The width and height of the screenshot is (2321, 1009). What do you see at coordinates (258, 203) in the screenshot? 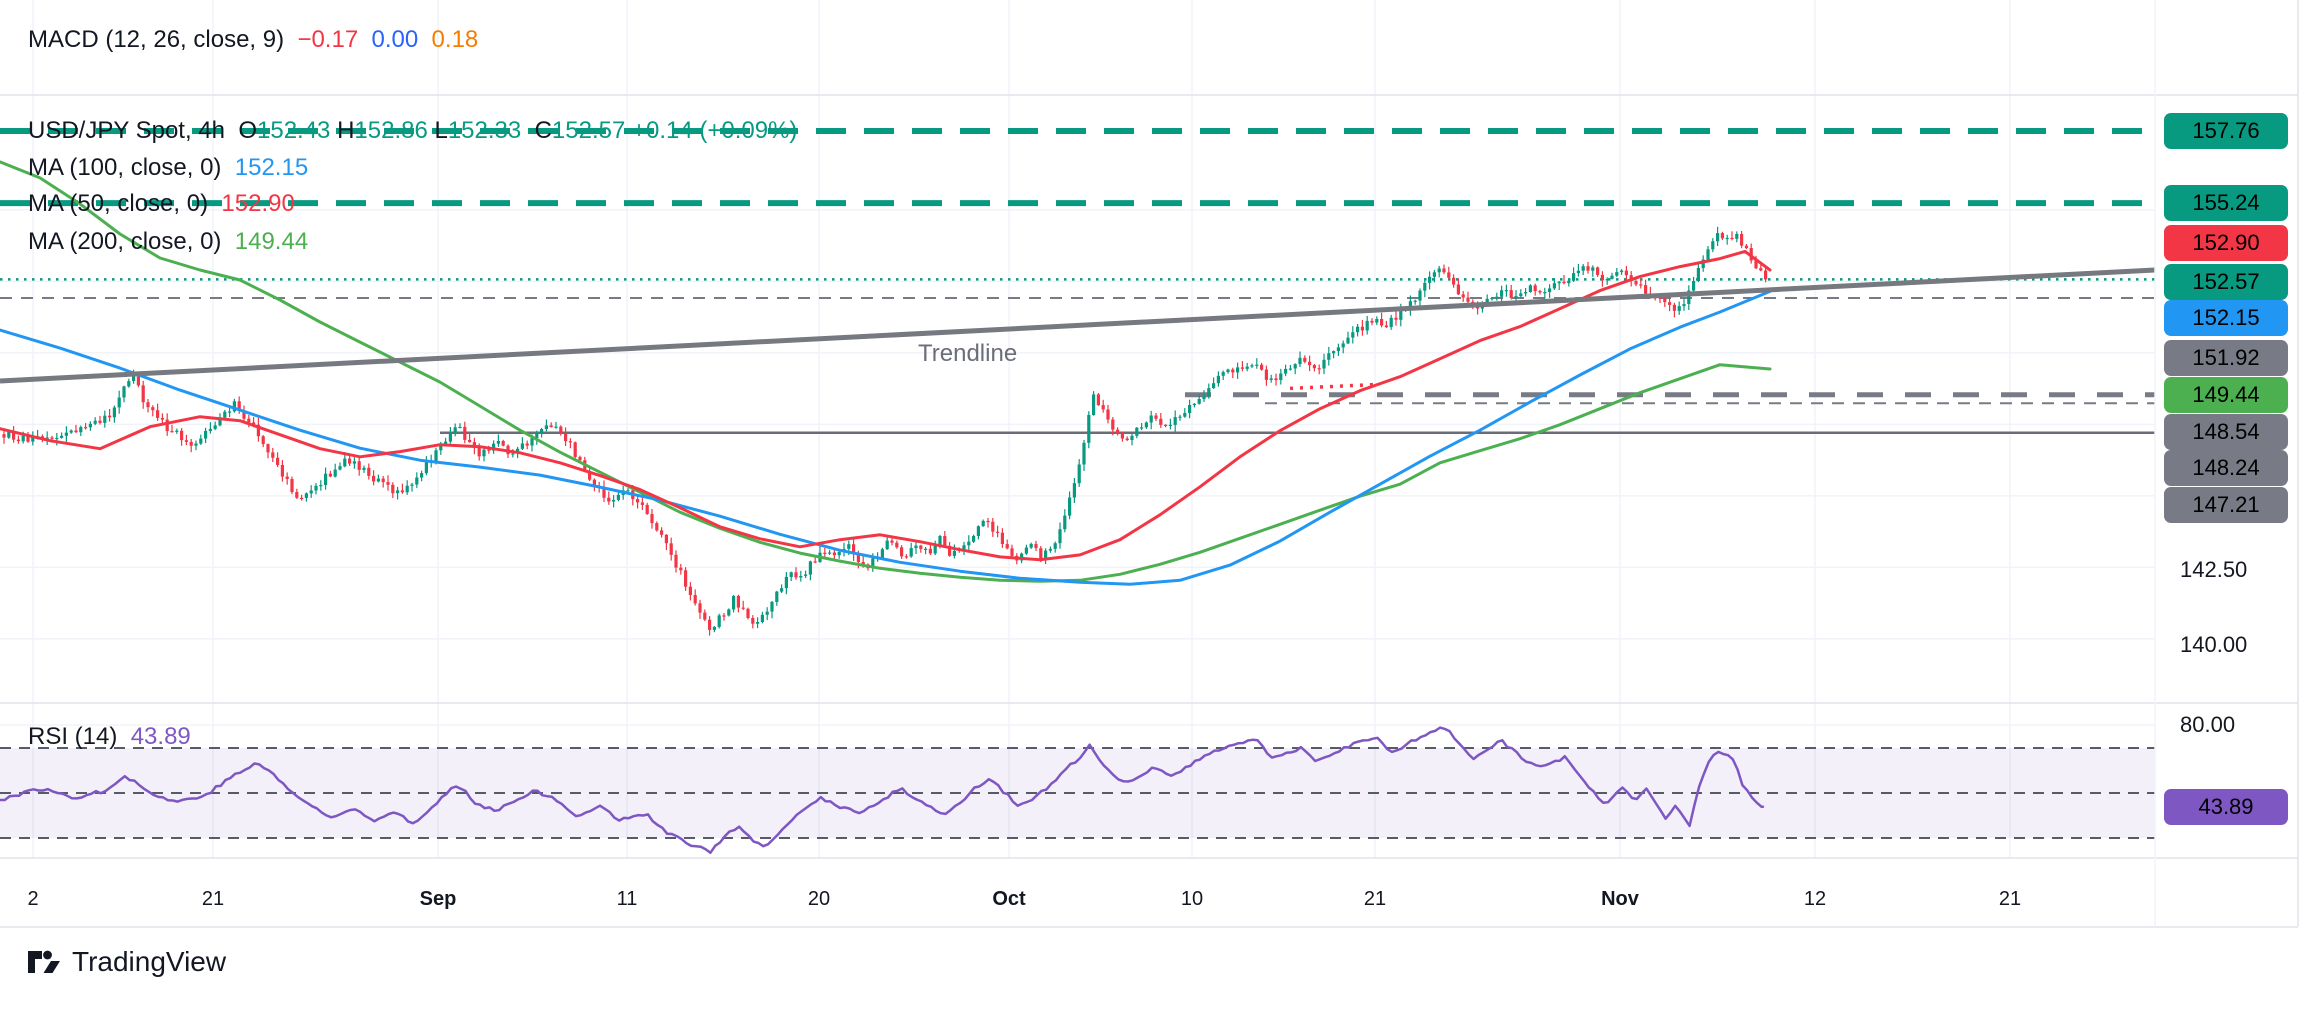
I see `legend-segment: 152.90` at bounding box center [258, 203].